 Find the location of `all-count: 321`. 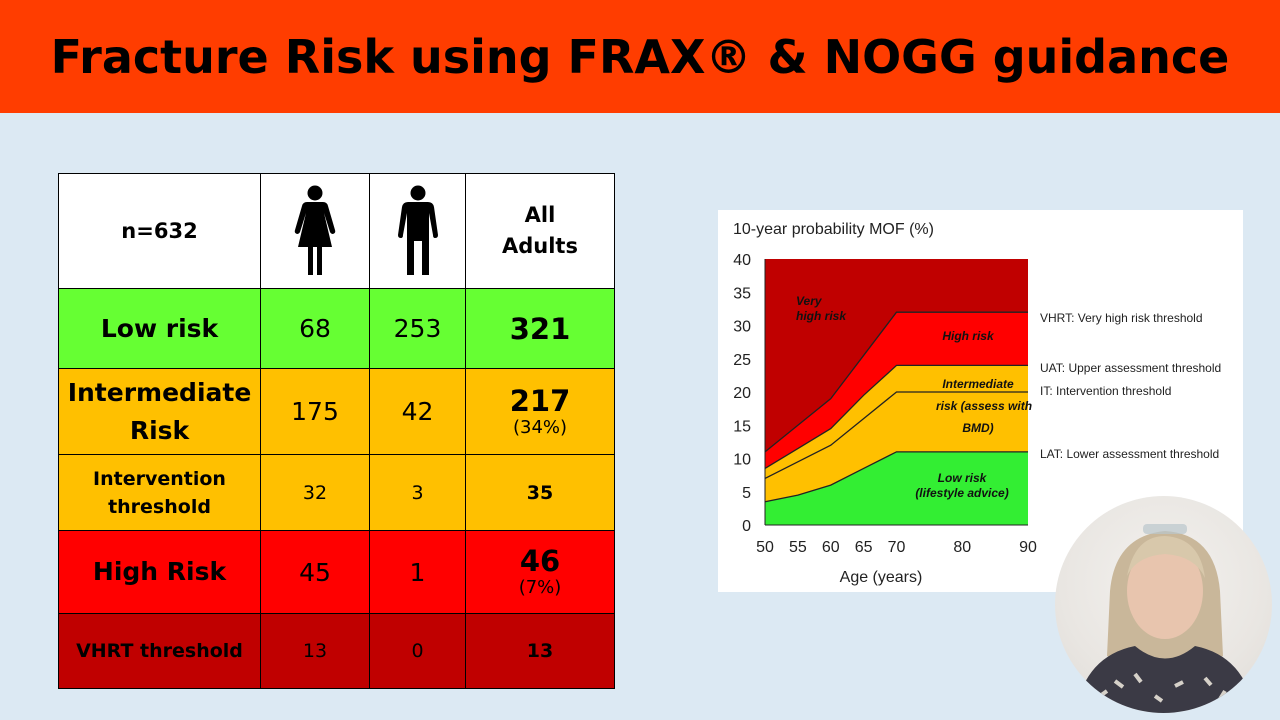

all-count: 321 is located at coordinates (540, 328).